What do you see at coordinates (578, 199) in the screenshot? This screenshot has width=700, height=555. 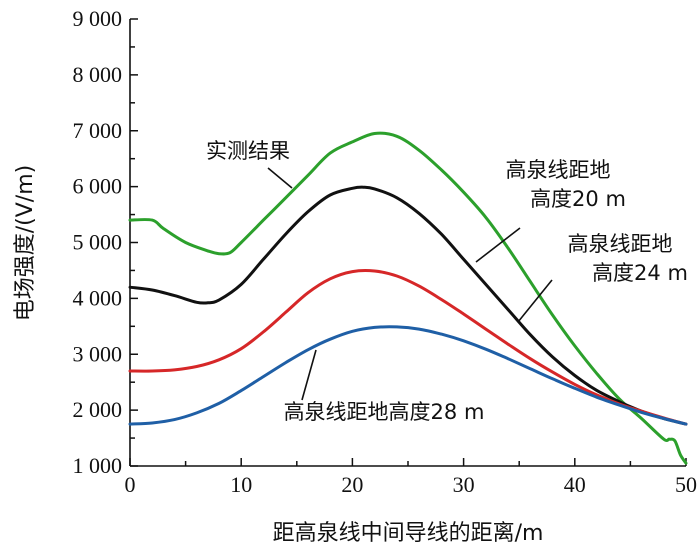 I see `annotation-text: 高度20 m` at bounding box center [578, 199].